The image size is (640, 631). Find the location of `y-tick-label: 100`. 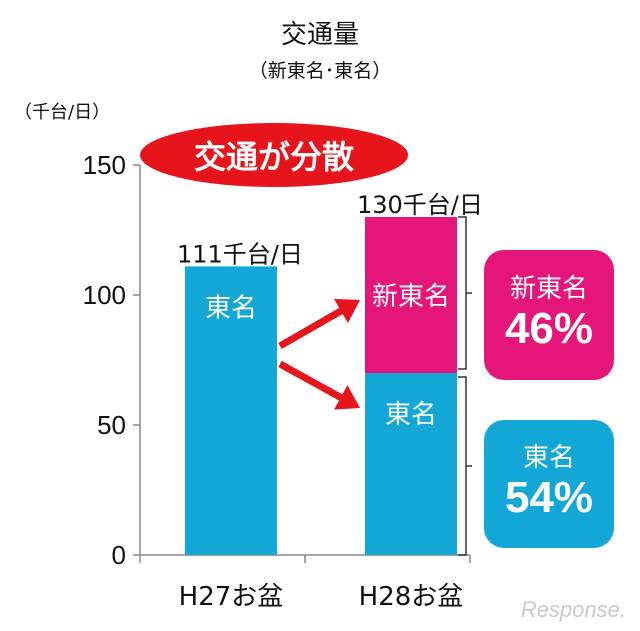

y-tick-label: 100 is located at coordinates (104, 295).